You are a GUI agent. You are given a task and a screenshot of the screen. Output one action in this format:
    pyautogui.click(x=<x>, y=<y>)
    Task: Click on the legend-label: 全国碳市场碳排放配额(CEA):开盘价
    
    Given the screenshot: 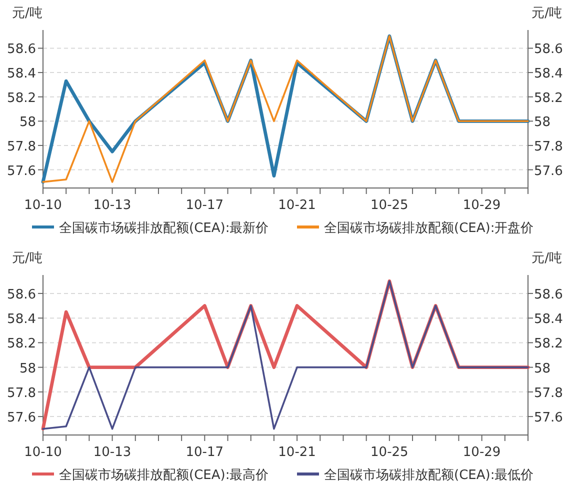 What is the action you would take?
    pyautogui.click(x=429, y=228)
    